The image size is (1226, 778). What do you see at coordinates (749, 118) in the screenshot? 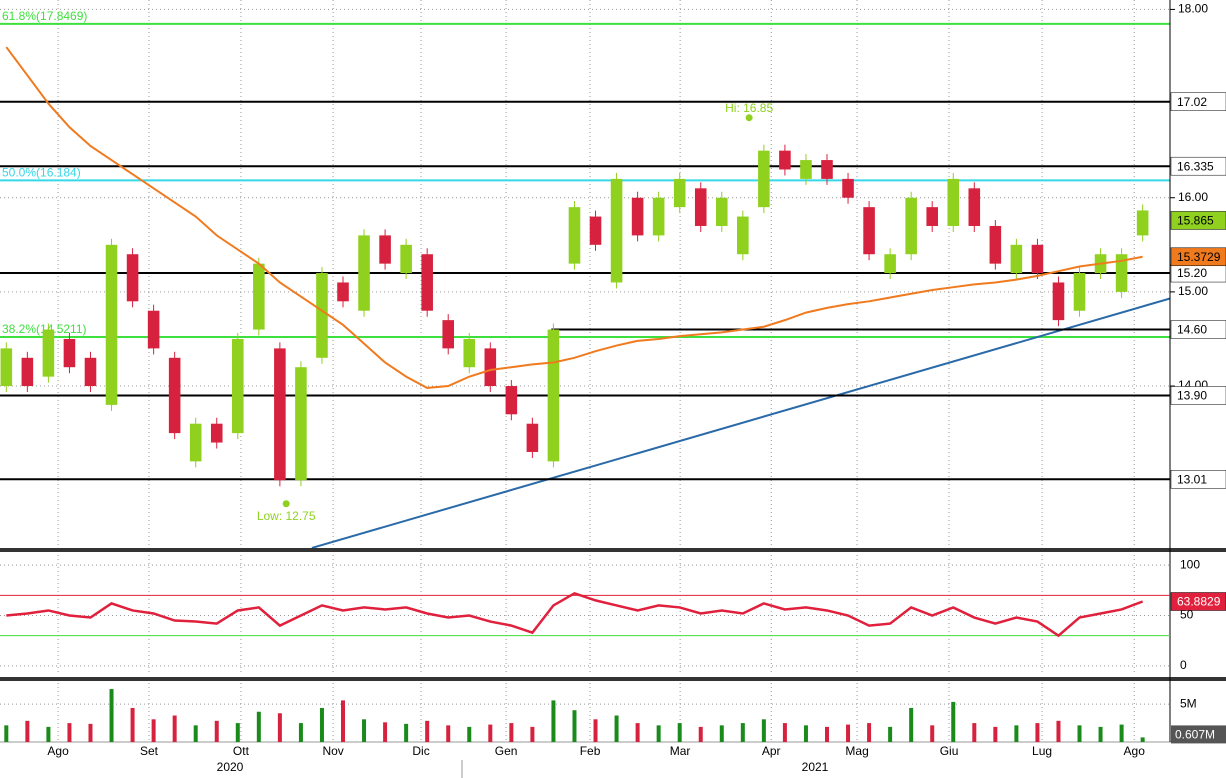
I see `annotation-dot` at bounding box center [749, 118].